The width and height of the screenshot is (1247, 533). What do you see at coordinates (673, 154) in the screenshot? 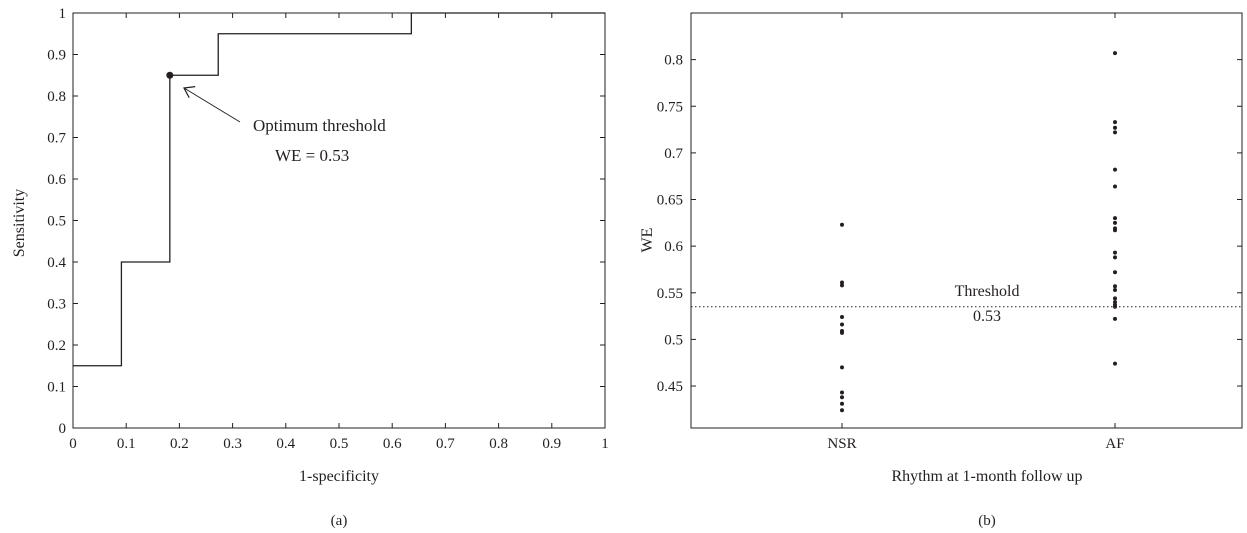
I see `we-y-tick-label: 0.7` at bounding box center [673, 154].